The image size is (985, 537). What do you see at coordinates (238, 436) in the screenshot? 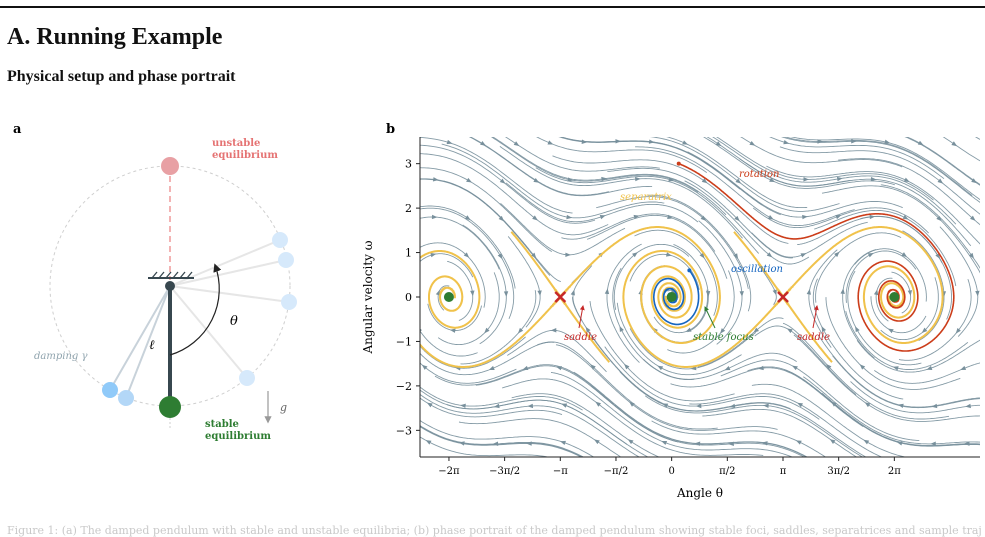
I see `stable-label: equilibrium` at bounding box center [238, 436].